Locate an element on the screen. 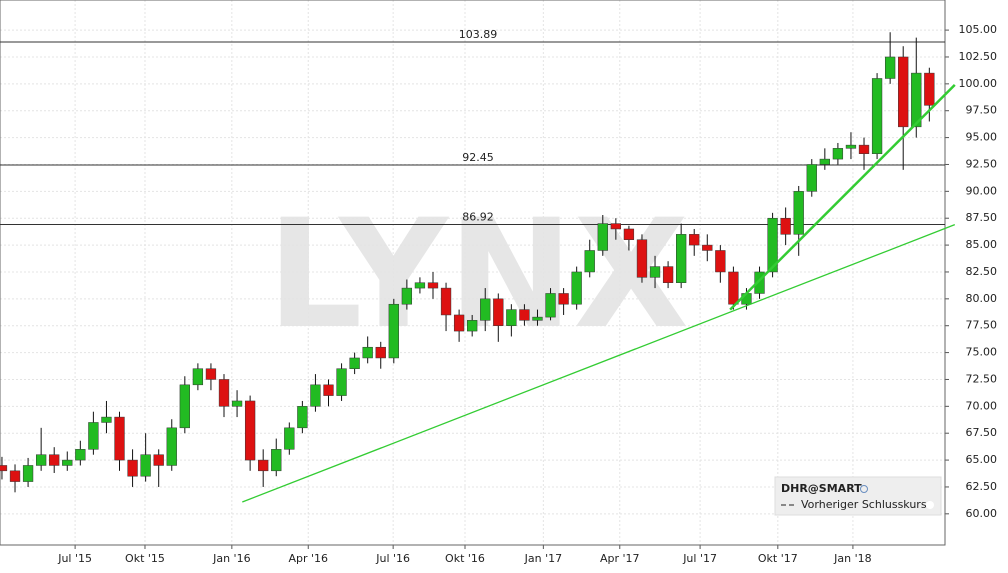  y-tick-label: 65.00 is located at coordinates (982, 459).